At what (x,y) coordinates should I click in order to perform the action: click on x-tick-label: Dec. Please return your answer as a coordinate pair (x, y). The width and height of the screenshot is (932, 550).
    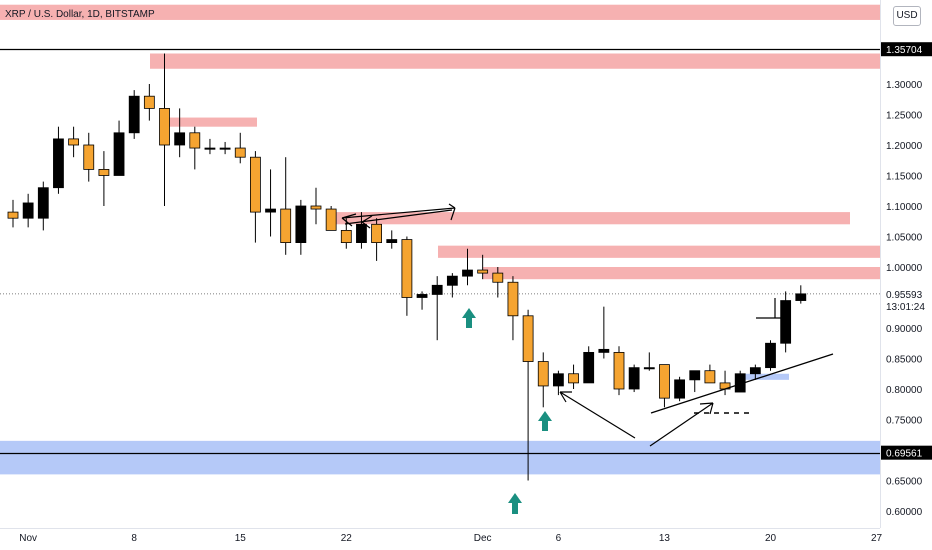
    Looking at the image, I should click on (483, 538).